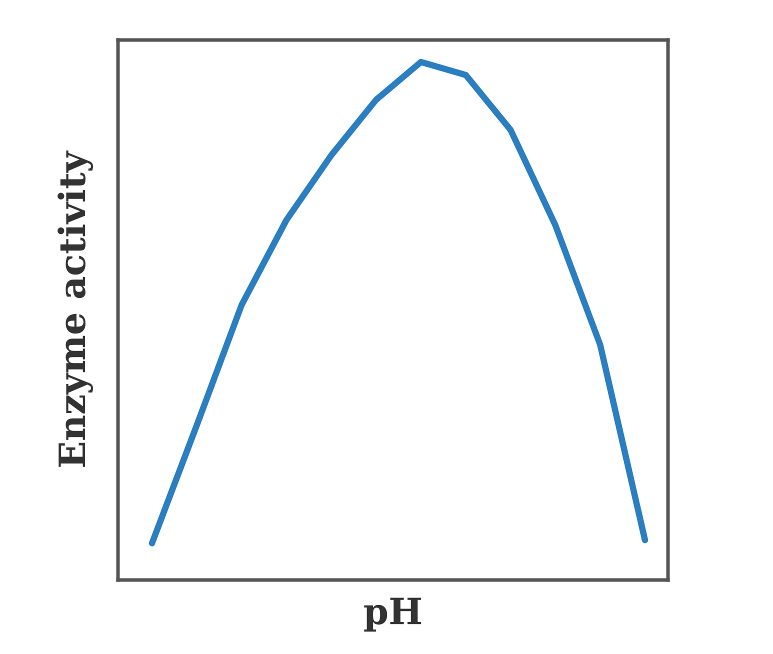 This screenshot has width=773, height=654. Describe the element at coordinates (393, 615) in the screenshot. I see `x-axis-title: pH` at that location.